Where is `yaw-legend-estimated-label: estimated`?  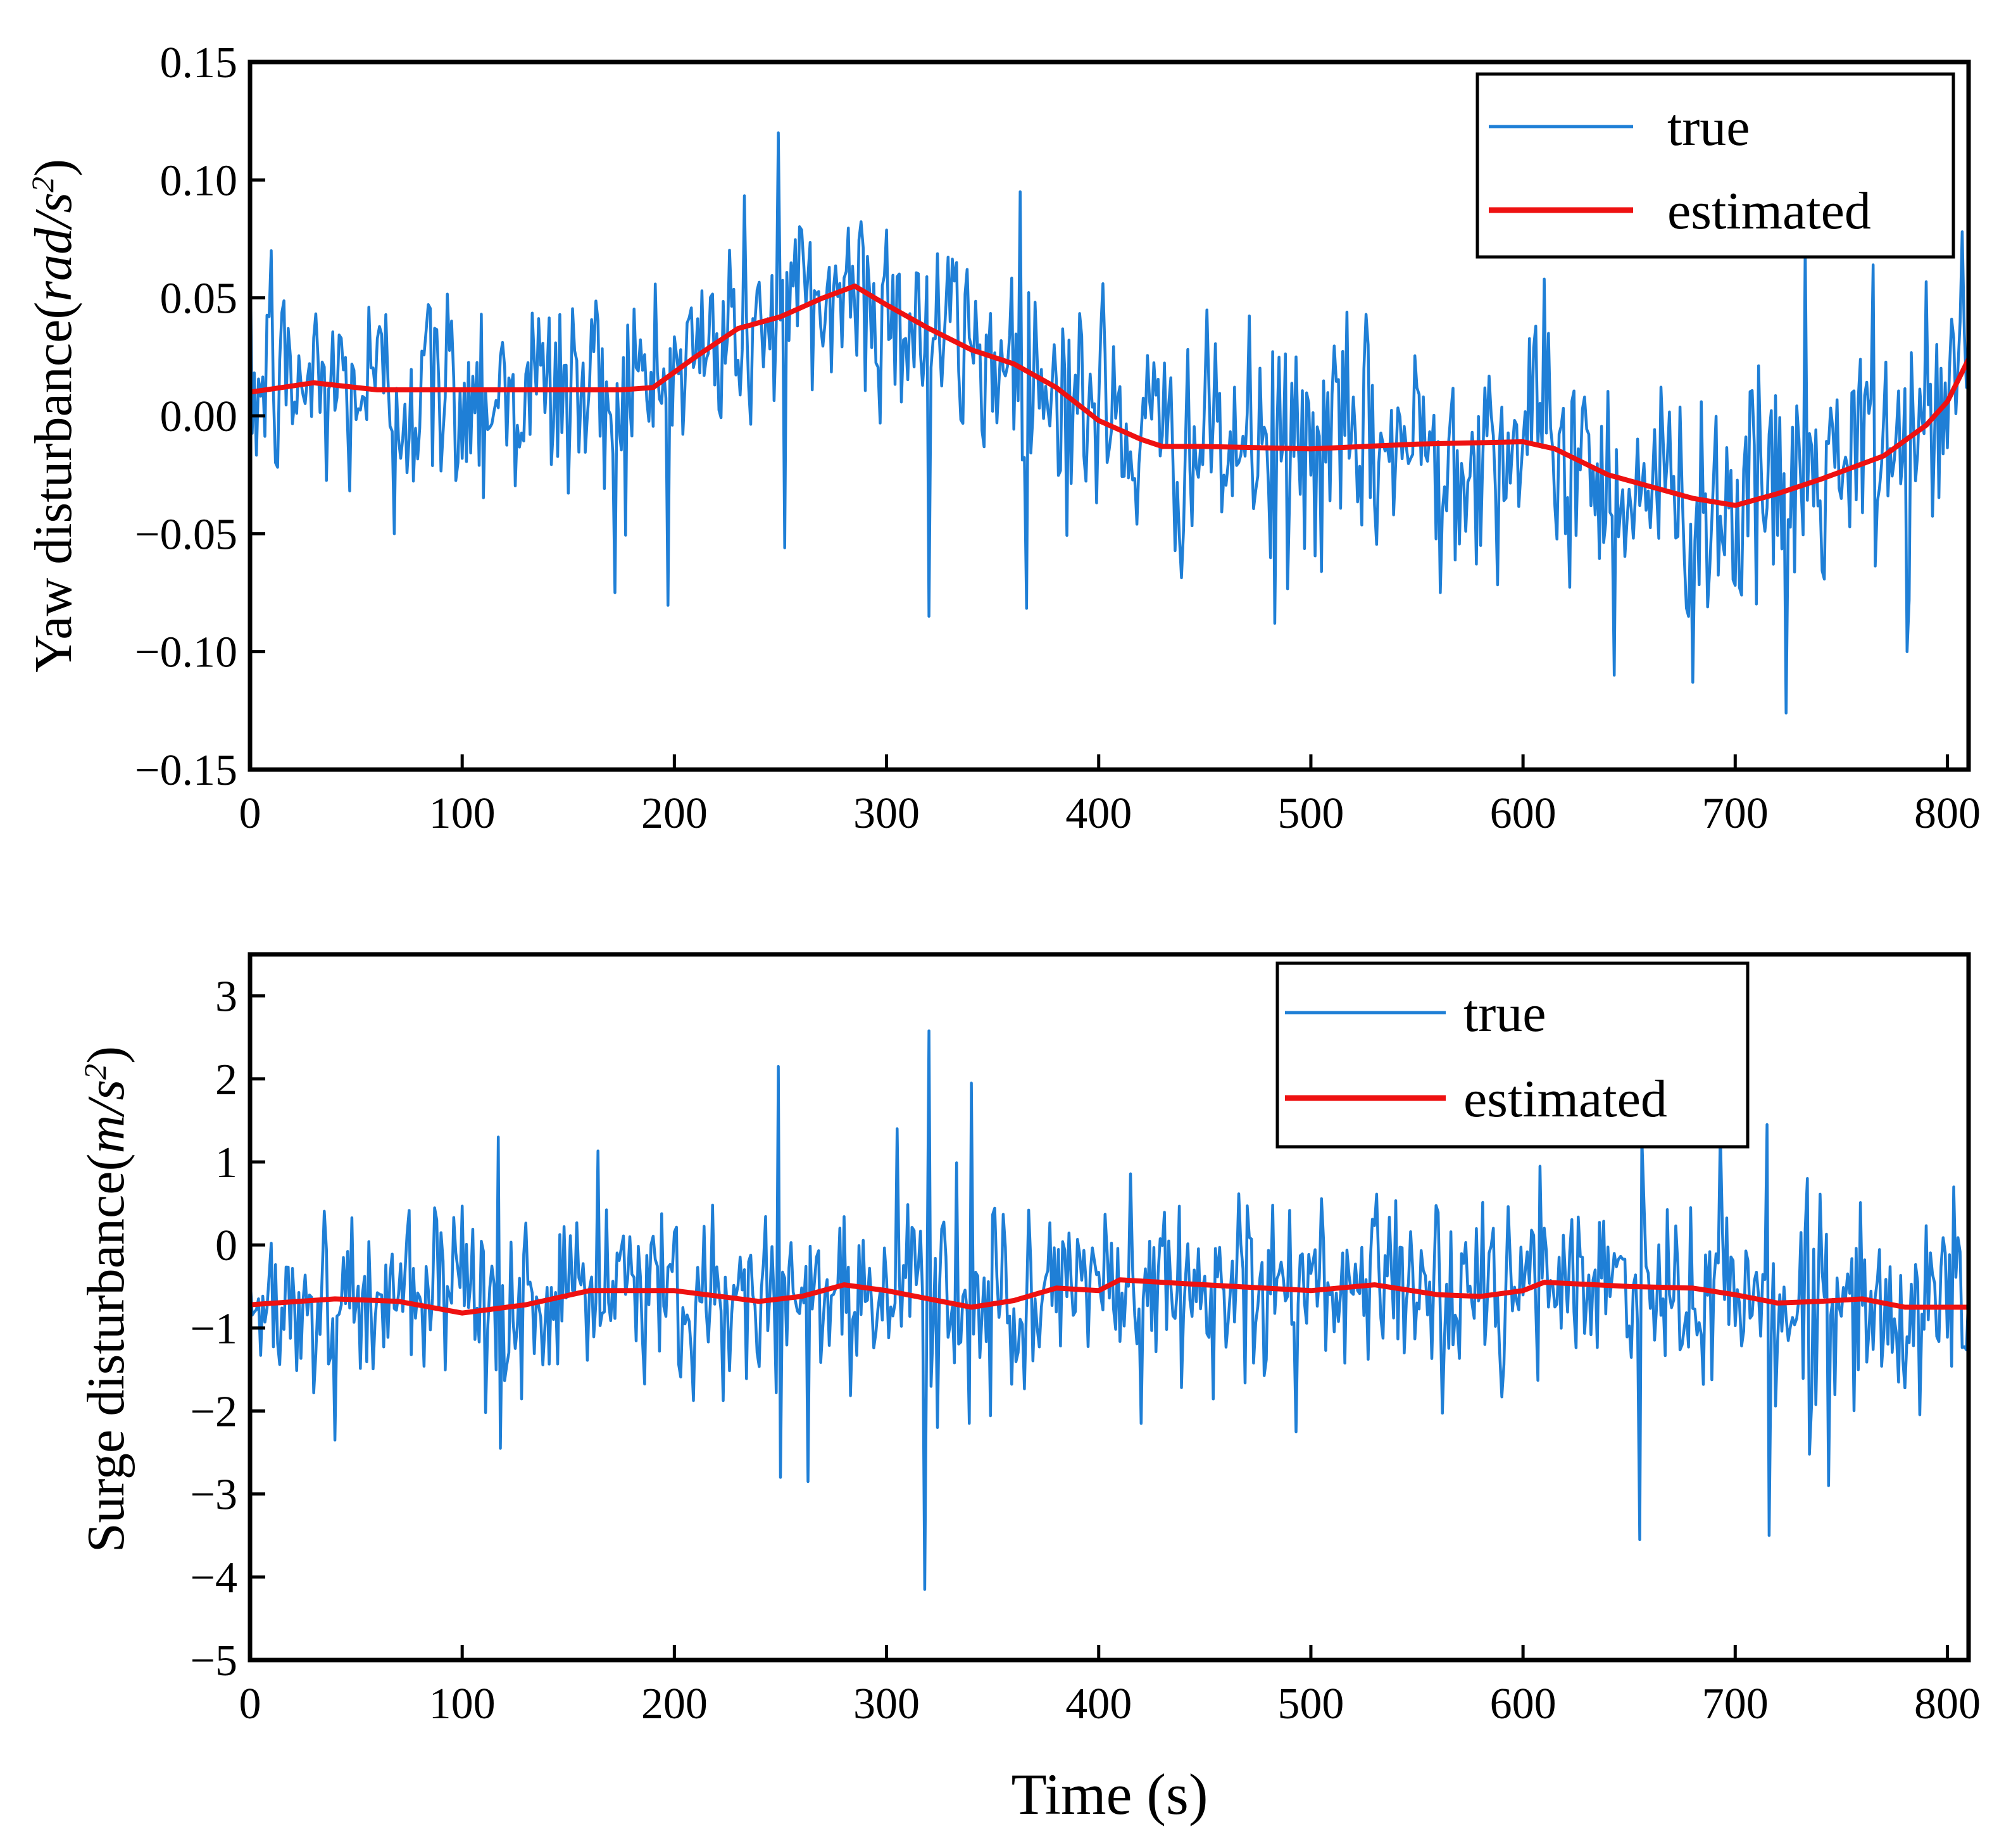
yaw-legend-estimated-label: estimated is located at coordinates (1769, 211).